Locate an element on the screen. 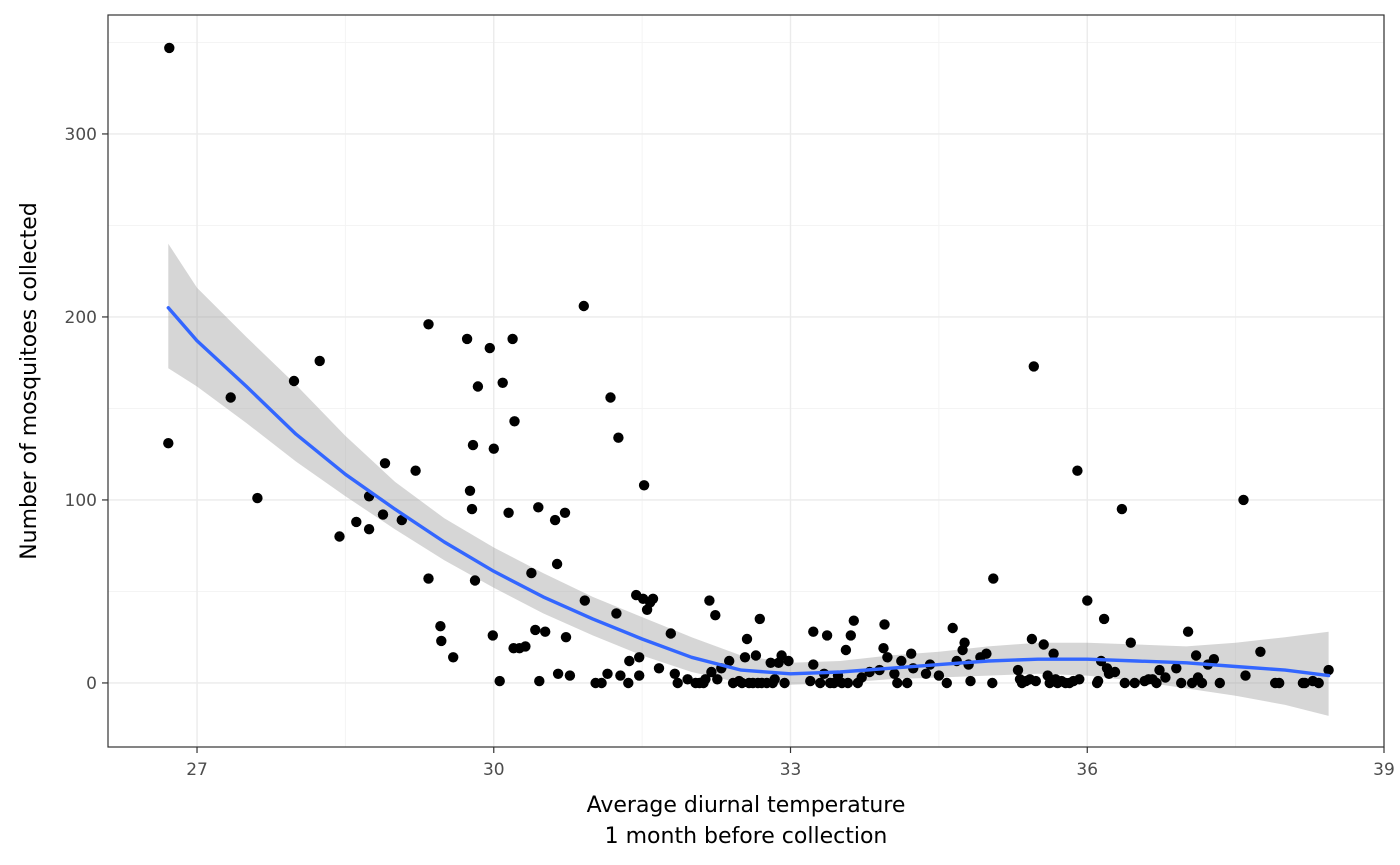  y-tick-label: 0 is located at coordinates (91, 684).